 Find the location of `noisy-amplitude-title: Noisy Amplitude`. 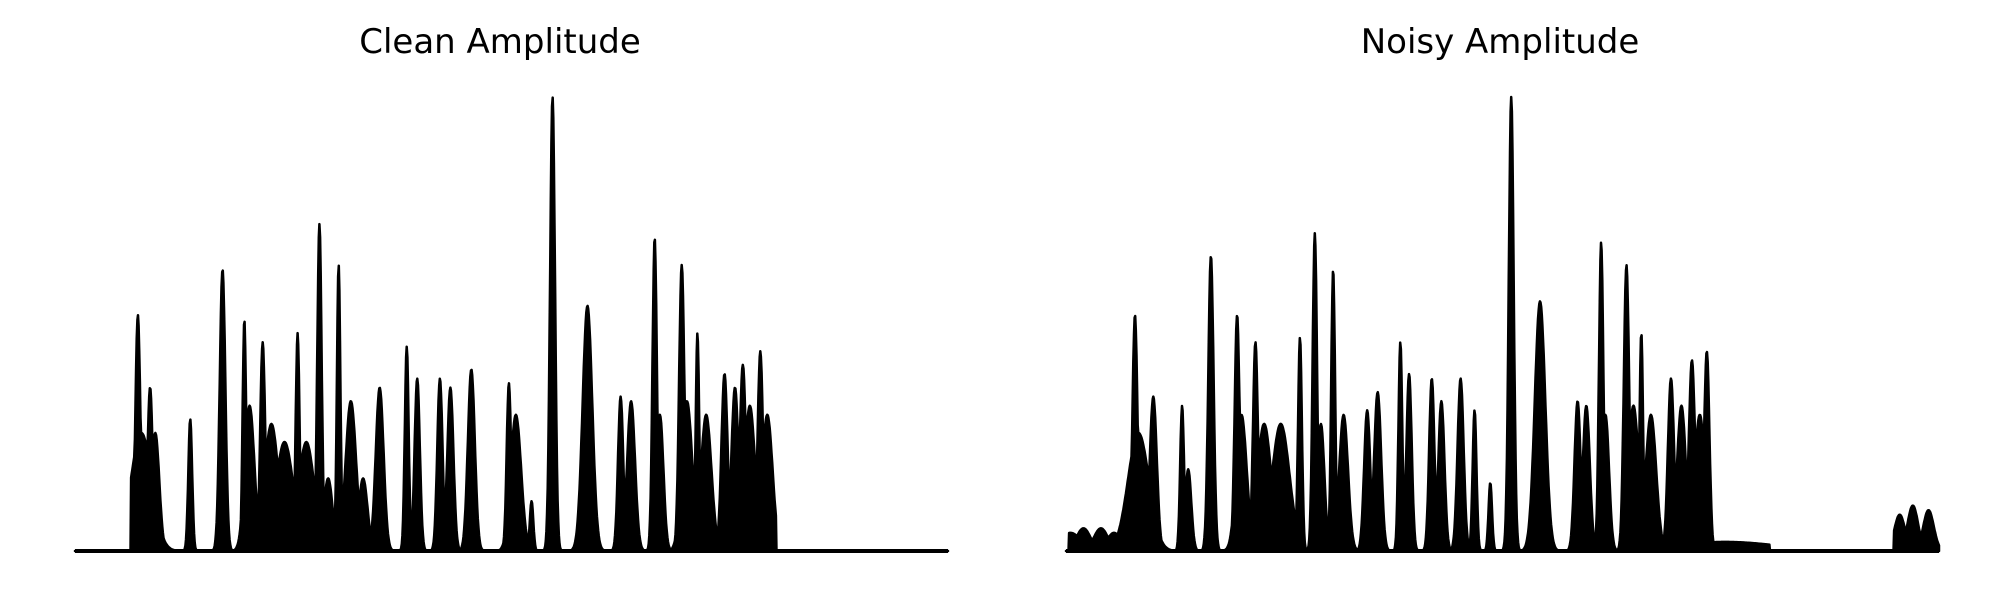

noisy-amplitude-title: Noisy Amplitude is located at coordinates (1500, 42).